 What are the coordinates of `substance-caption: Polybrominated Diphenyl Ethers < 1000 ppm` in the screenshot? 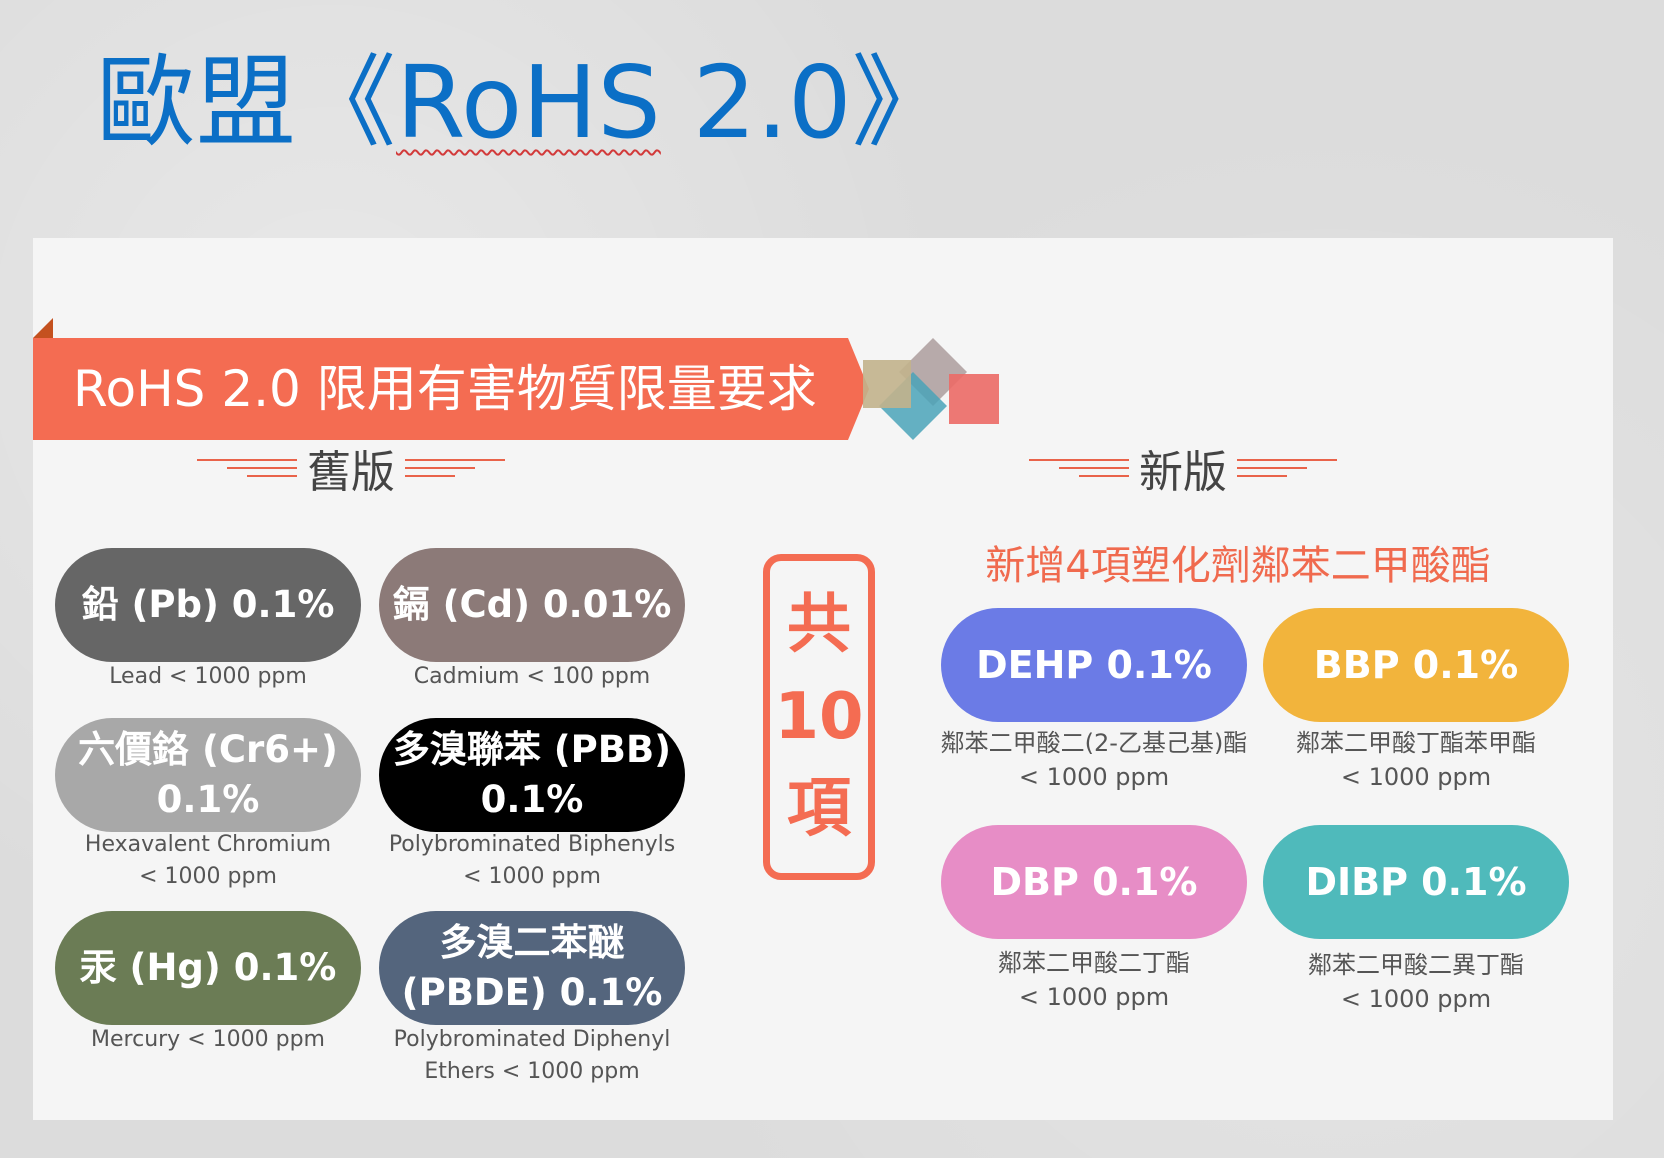 It's located at (532, 1056).